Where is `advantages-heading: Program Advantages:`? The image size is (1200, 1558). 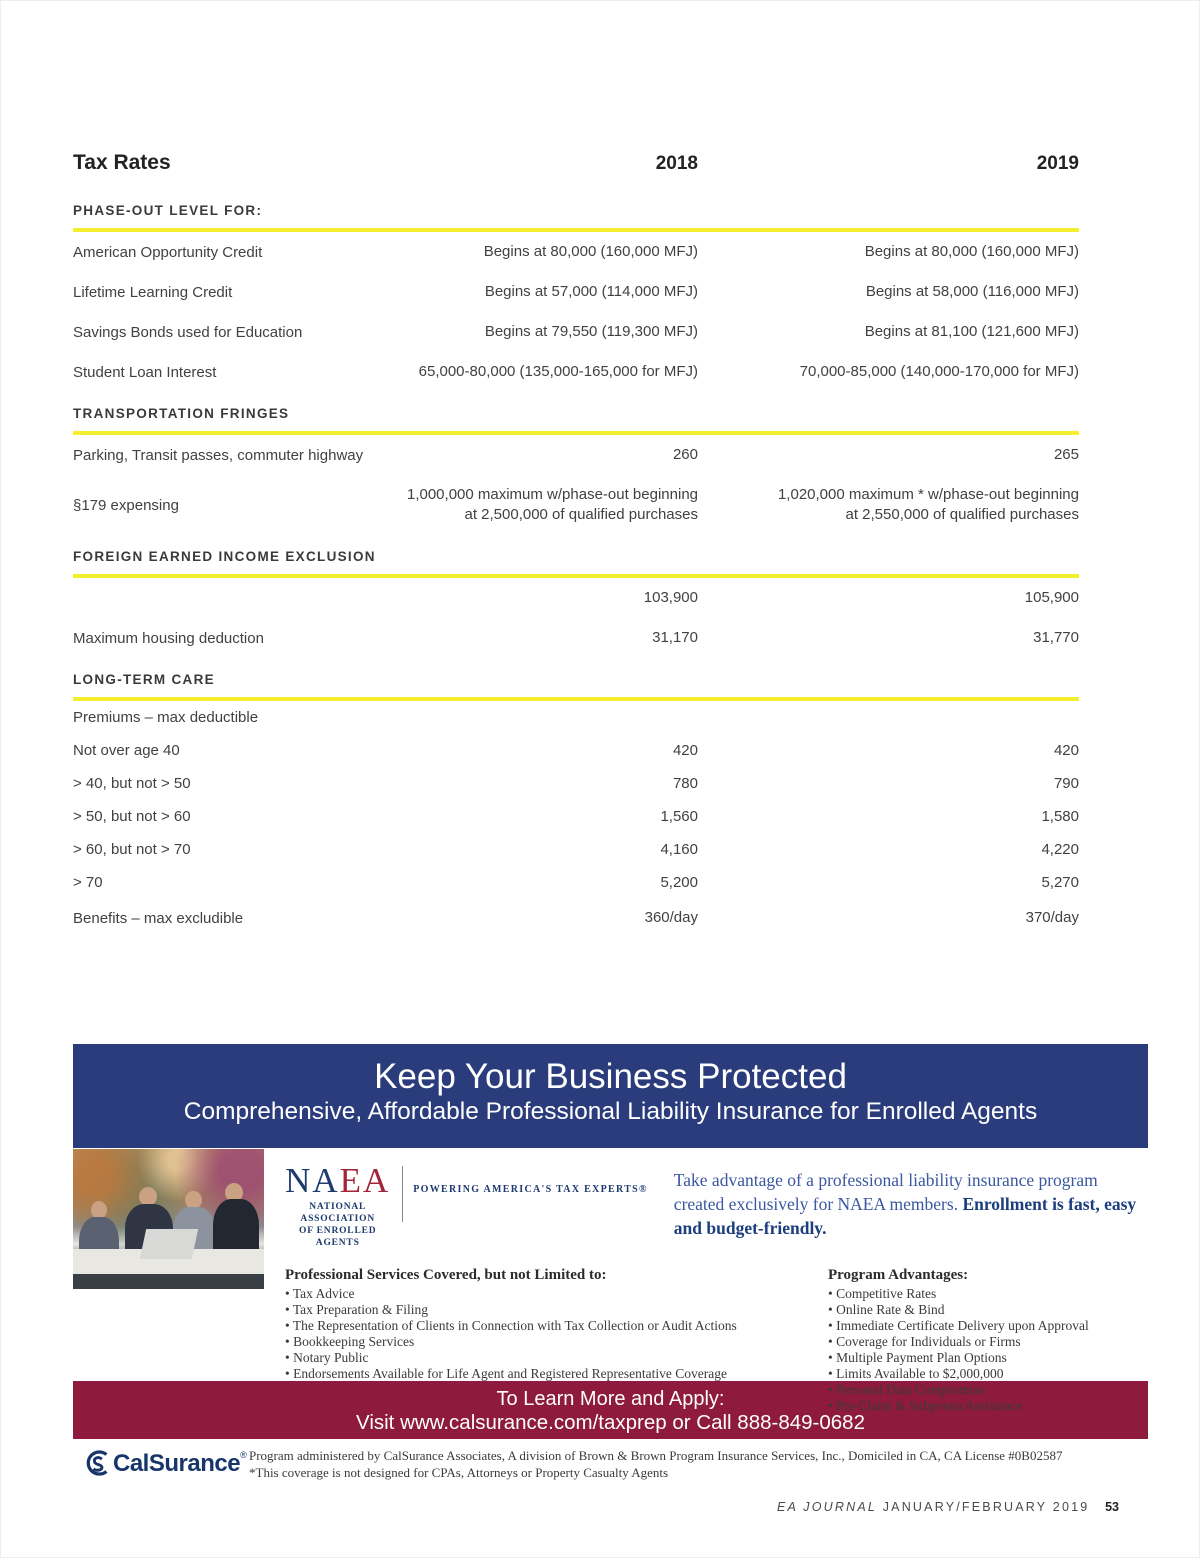 advantages-heading: Program Advantages: is located at coordinates (898, 1275).